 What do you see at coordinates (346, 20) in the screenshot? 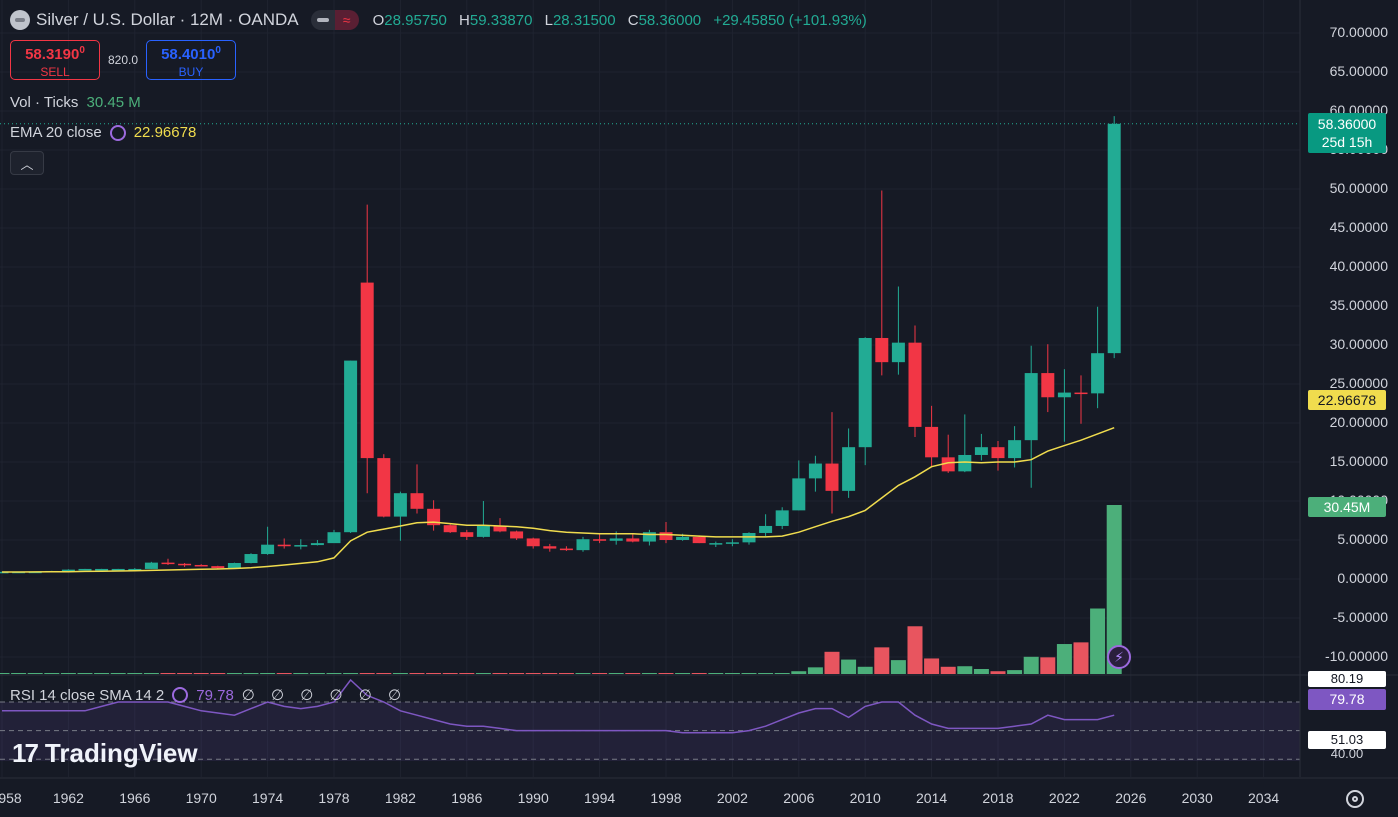
I see `wave-toggle-icon: ≈` at bounding box center [346, 20].